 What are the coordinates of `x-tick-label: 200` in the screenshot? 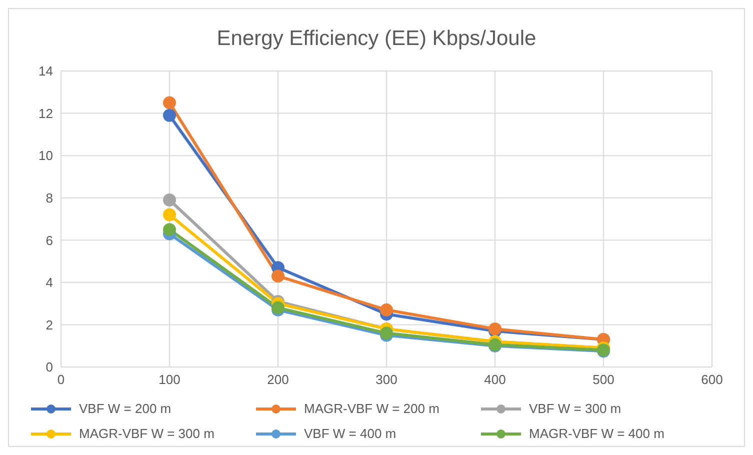 It's located at (278, 380).